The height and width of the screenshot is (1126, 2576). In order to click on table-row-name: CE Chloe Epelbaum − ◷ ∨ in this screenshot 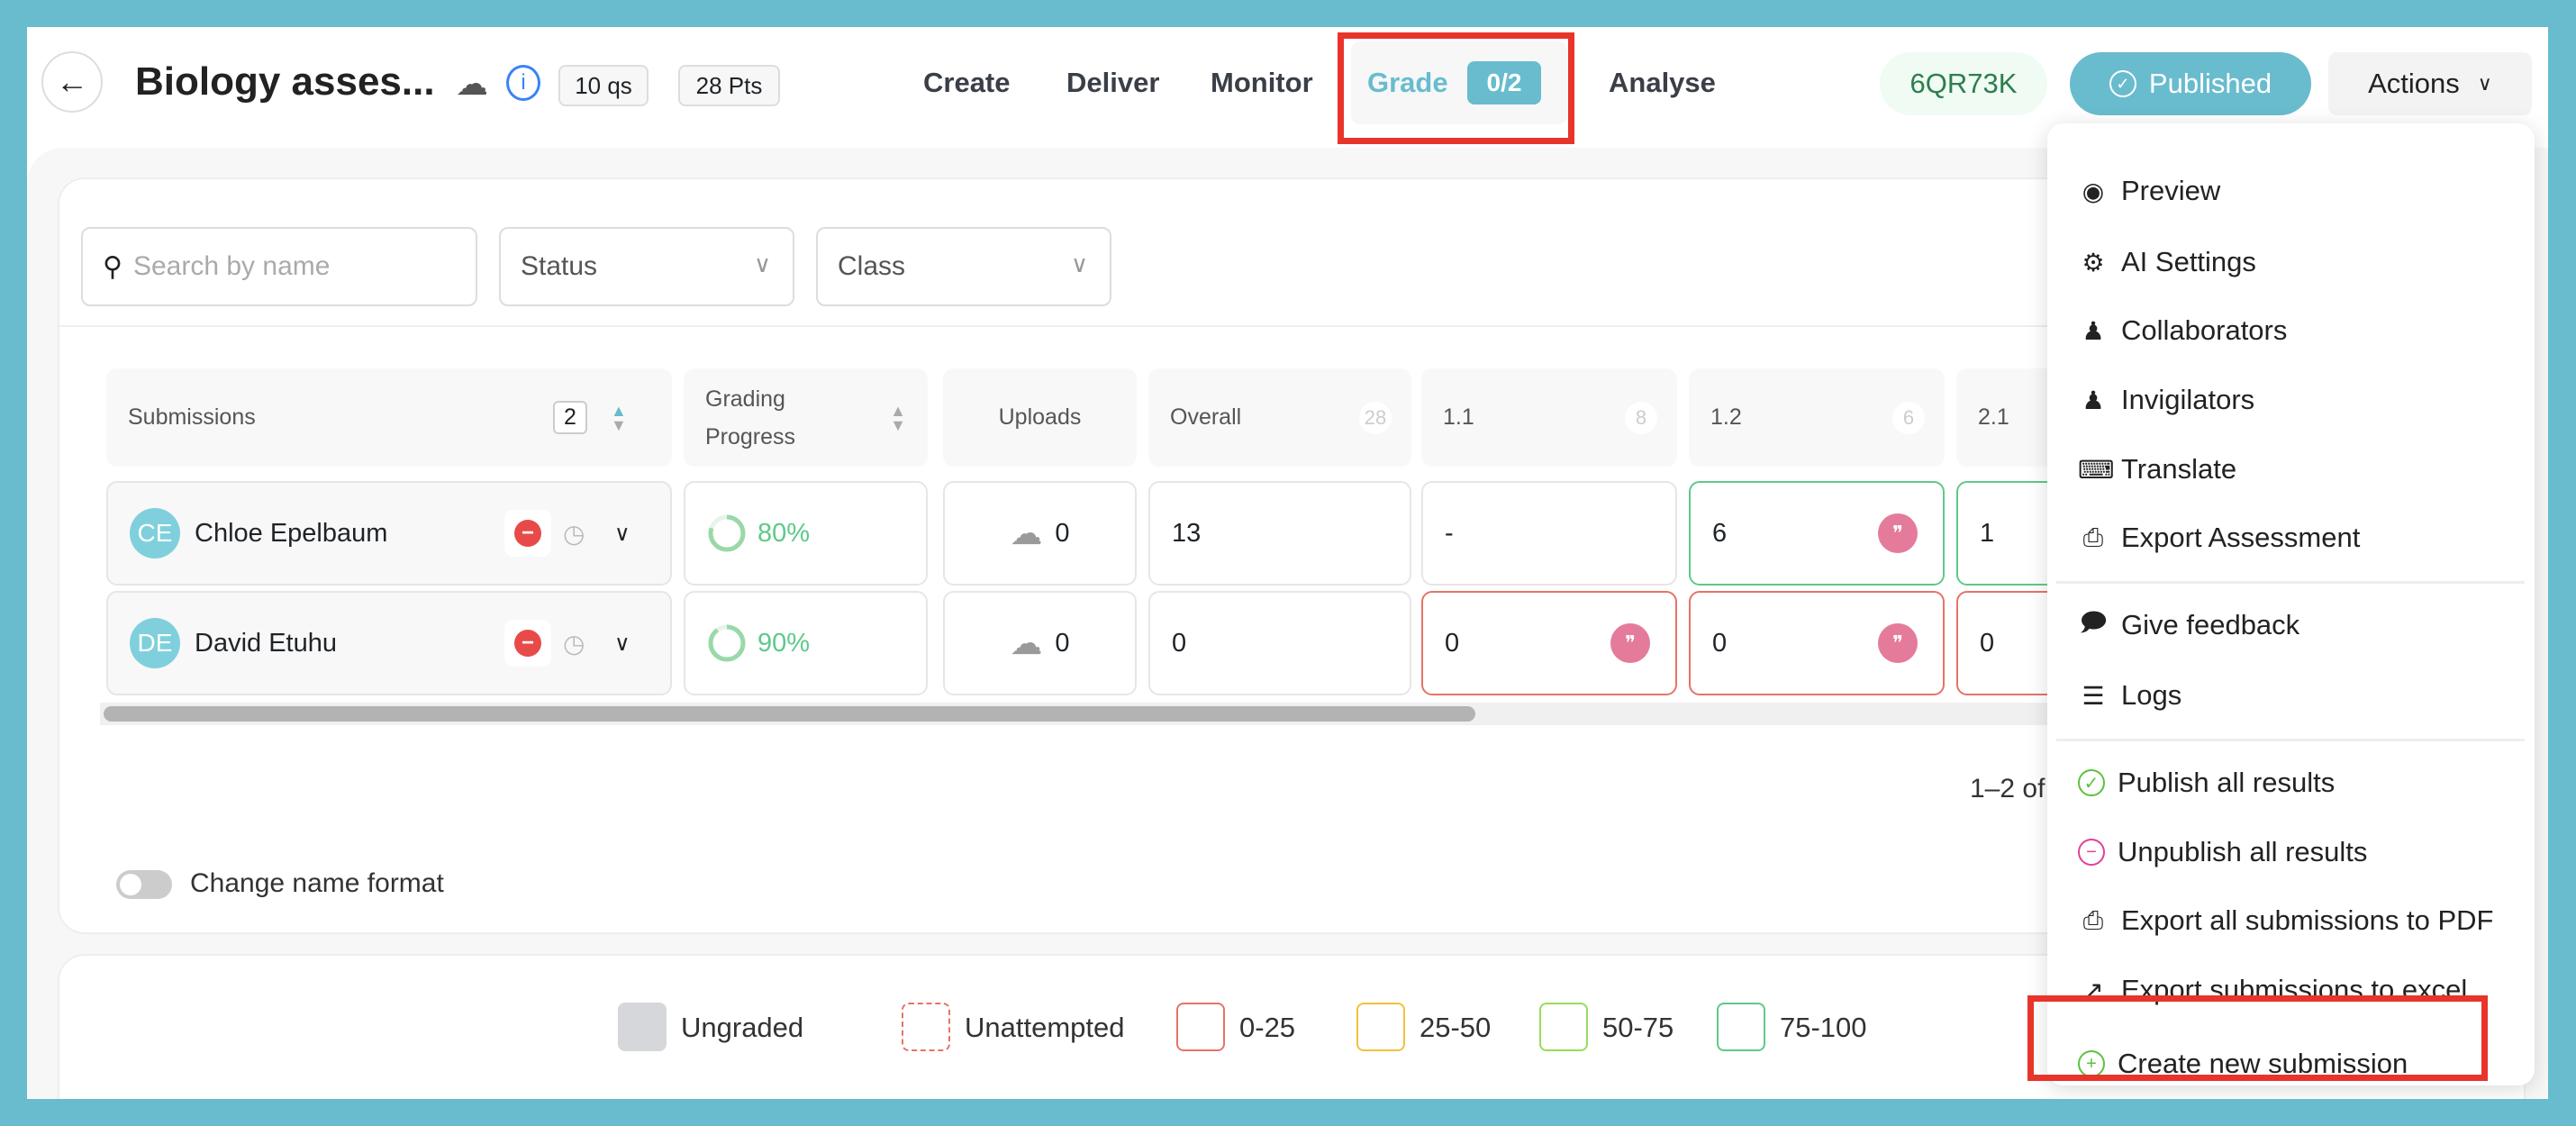, I will do `click(389, 533)`.